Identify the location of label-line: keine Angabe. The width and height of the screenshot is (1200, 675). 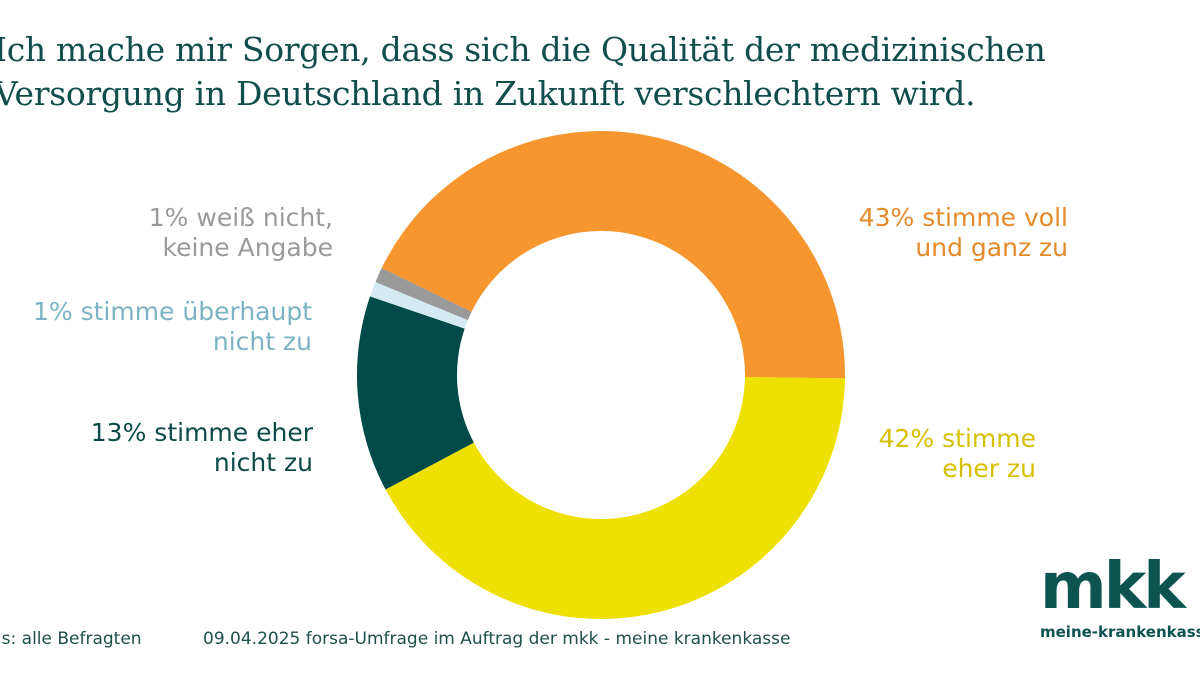
(247, 247).